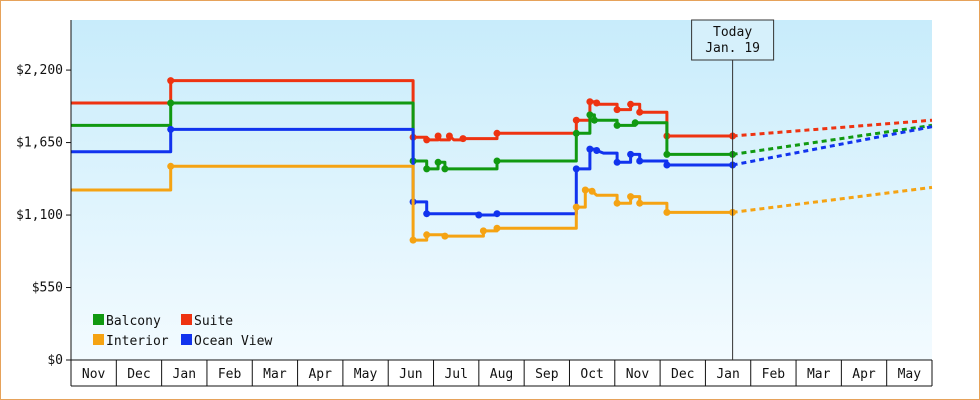 The height and width of the screenshot is (400, 980). I want to click on y-tick-label: $1,100, so click(39, 215).